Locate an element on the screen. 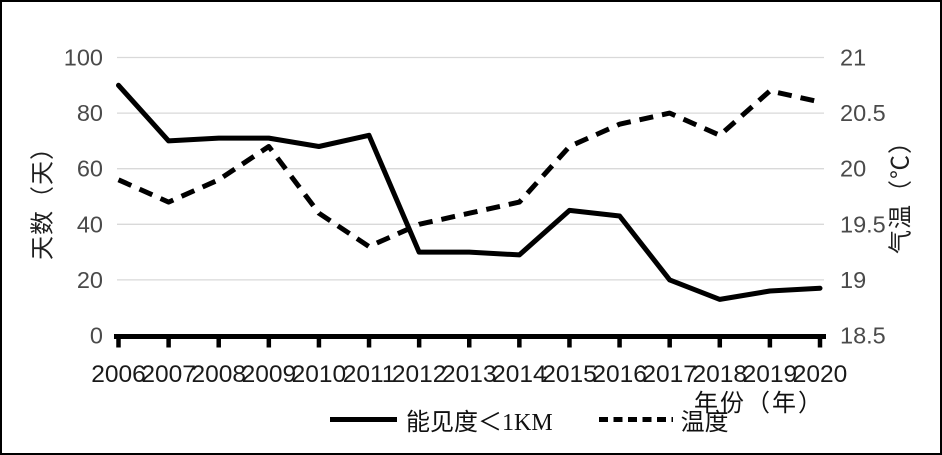 Image resolution: width=942 pixels, height=455 pixels. year-label: 2009 is located at coordinates (269, 374).